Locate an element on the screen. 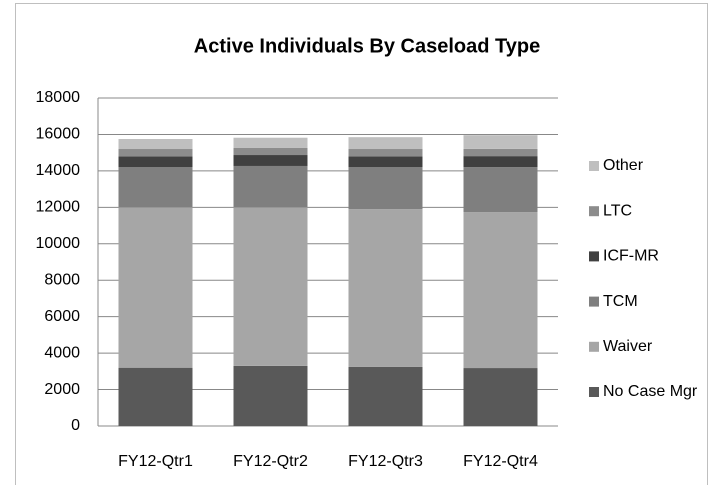 This screenshot has height=485, width=716. y-tick-label: 8000 is located at coordinates (62, 279).